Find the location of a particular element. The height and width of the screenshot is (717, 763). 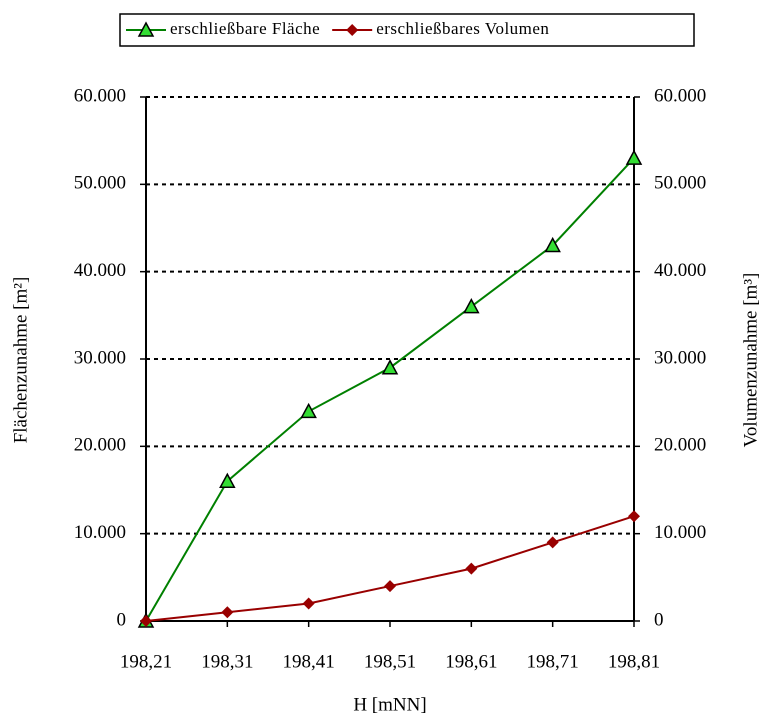

x-tick-label: 198,41 is located at coordinates (309, 661).